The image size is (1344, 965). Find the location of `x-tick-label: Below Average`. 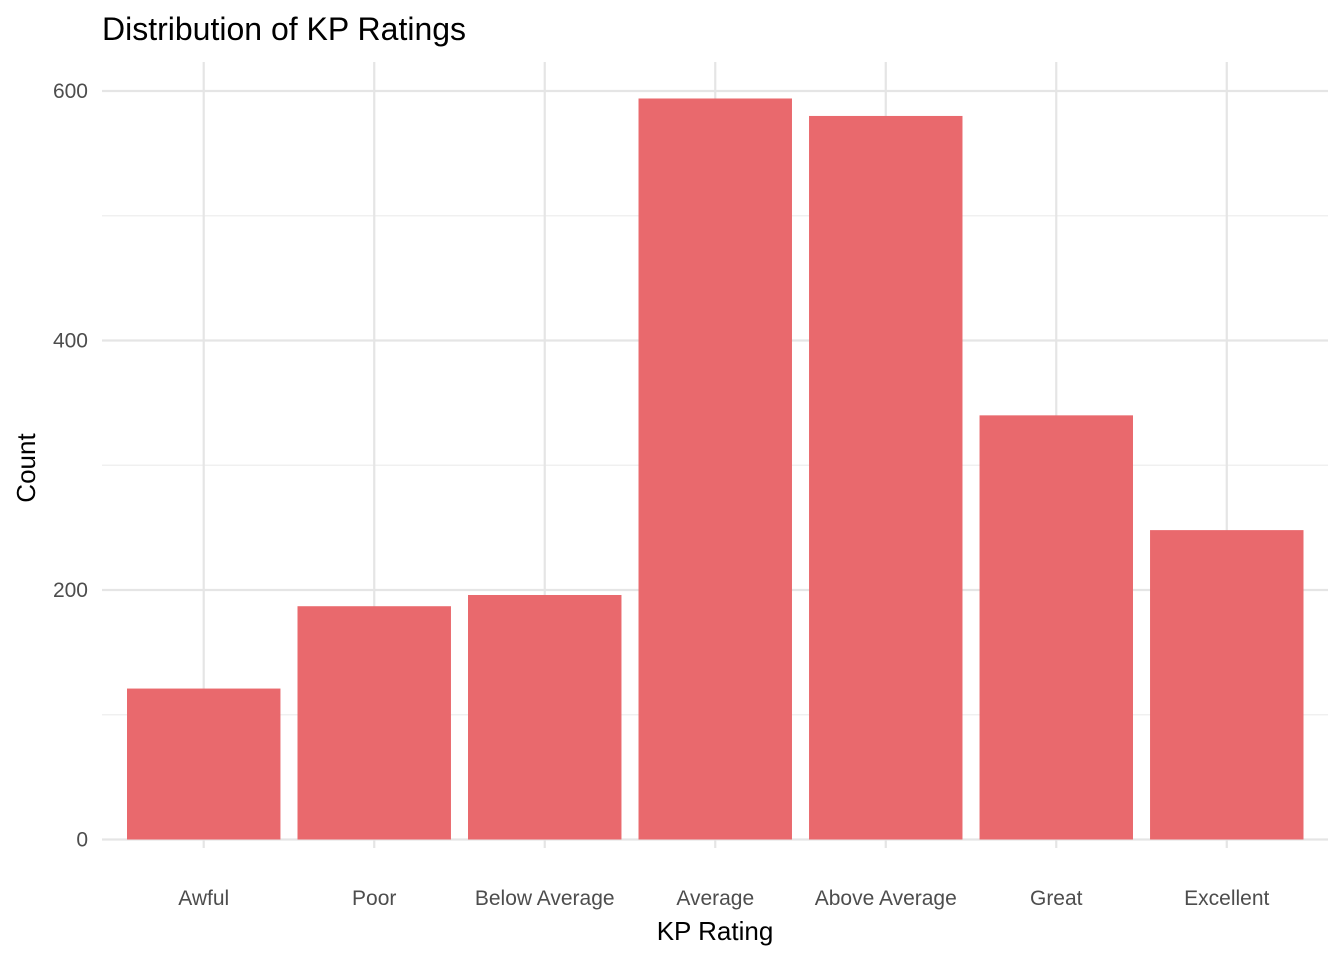

x-tick-label: Below Average is located at coordinates (545, 898).